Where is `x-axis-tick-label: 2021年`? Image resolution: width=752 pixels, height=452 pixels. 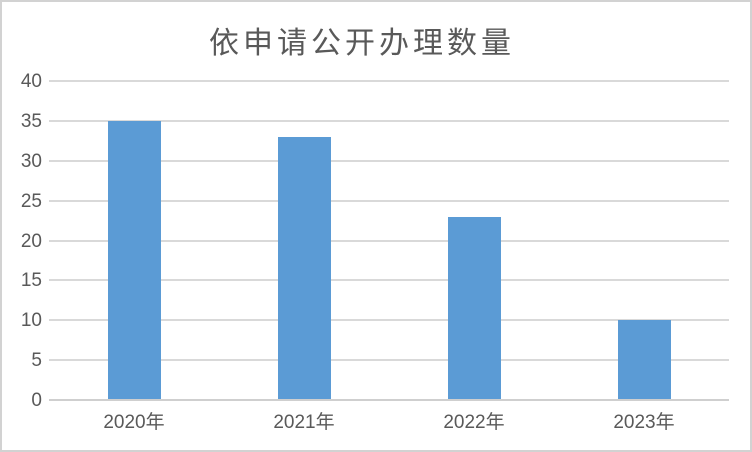
x-axis-tick-label: 2021年 is located at coordinates (304, 422).